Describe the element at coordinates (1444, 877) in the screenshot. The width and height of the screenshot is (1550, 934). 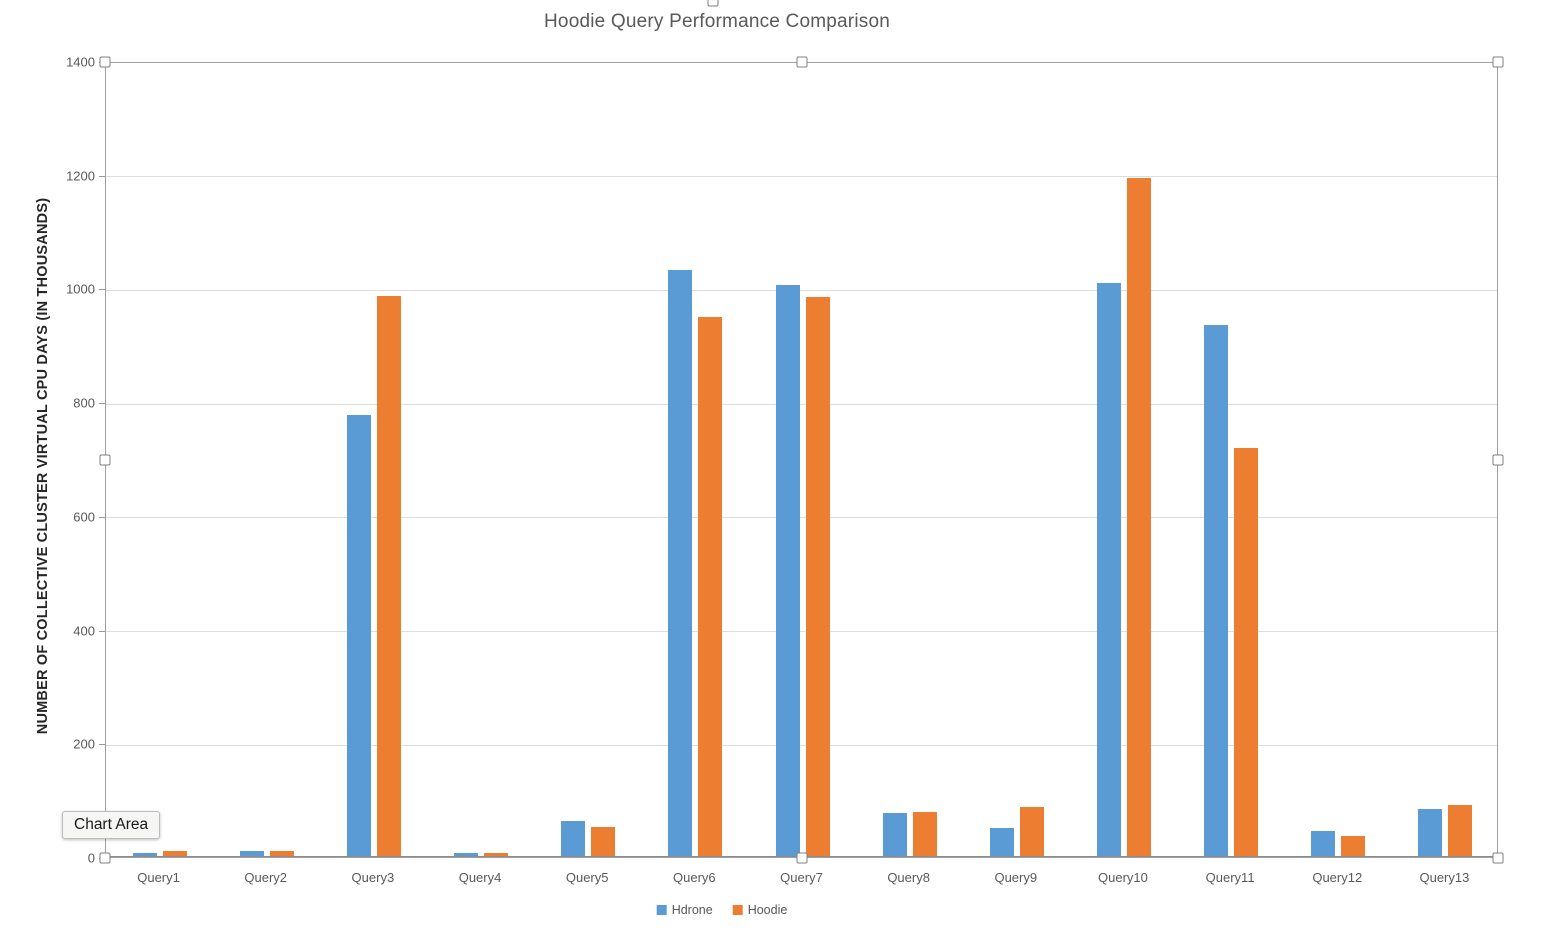
I see `x-tick-label-query13: Query13` at that location.